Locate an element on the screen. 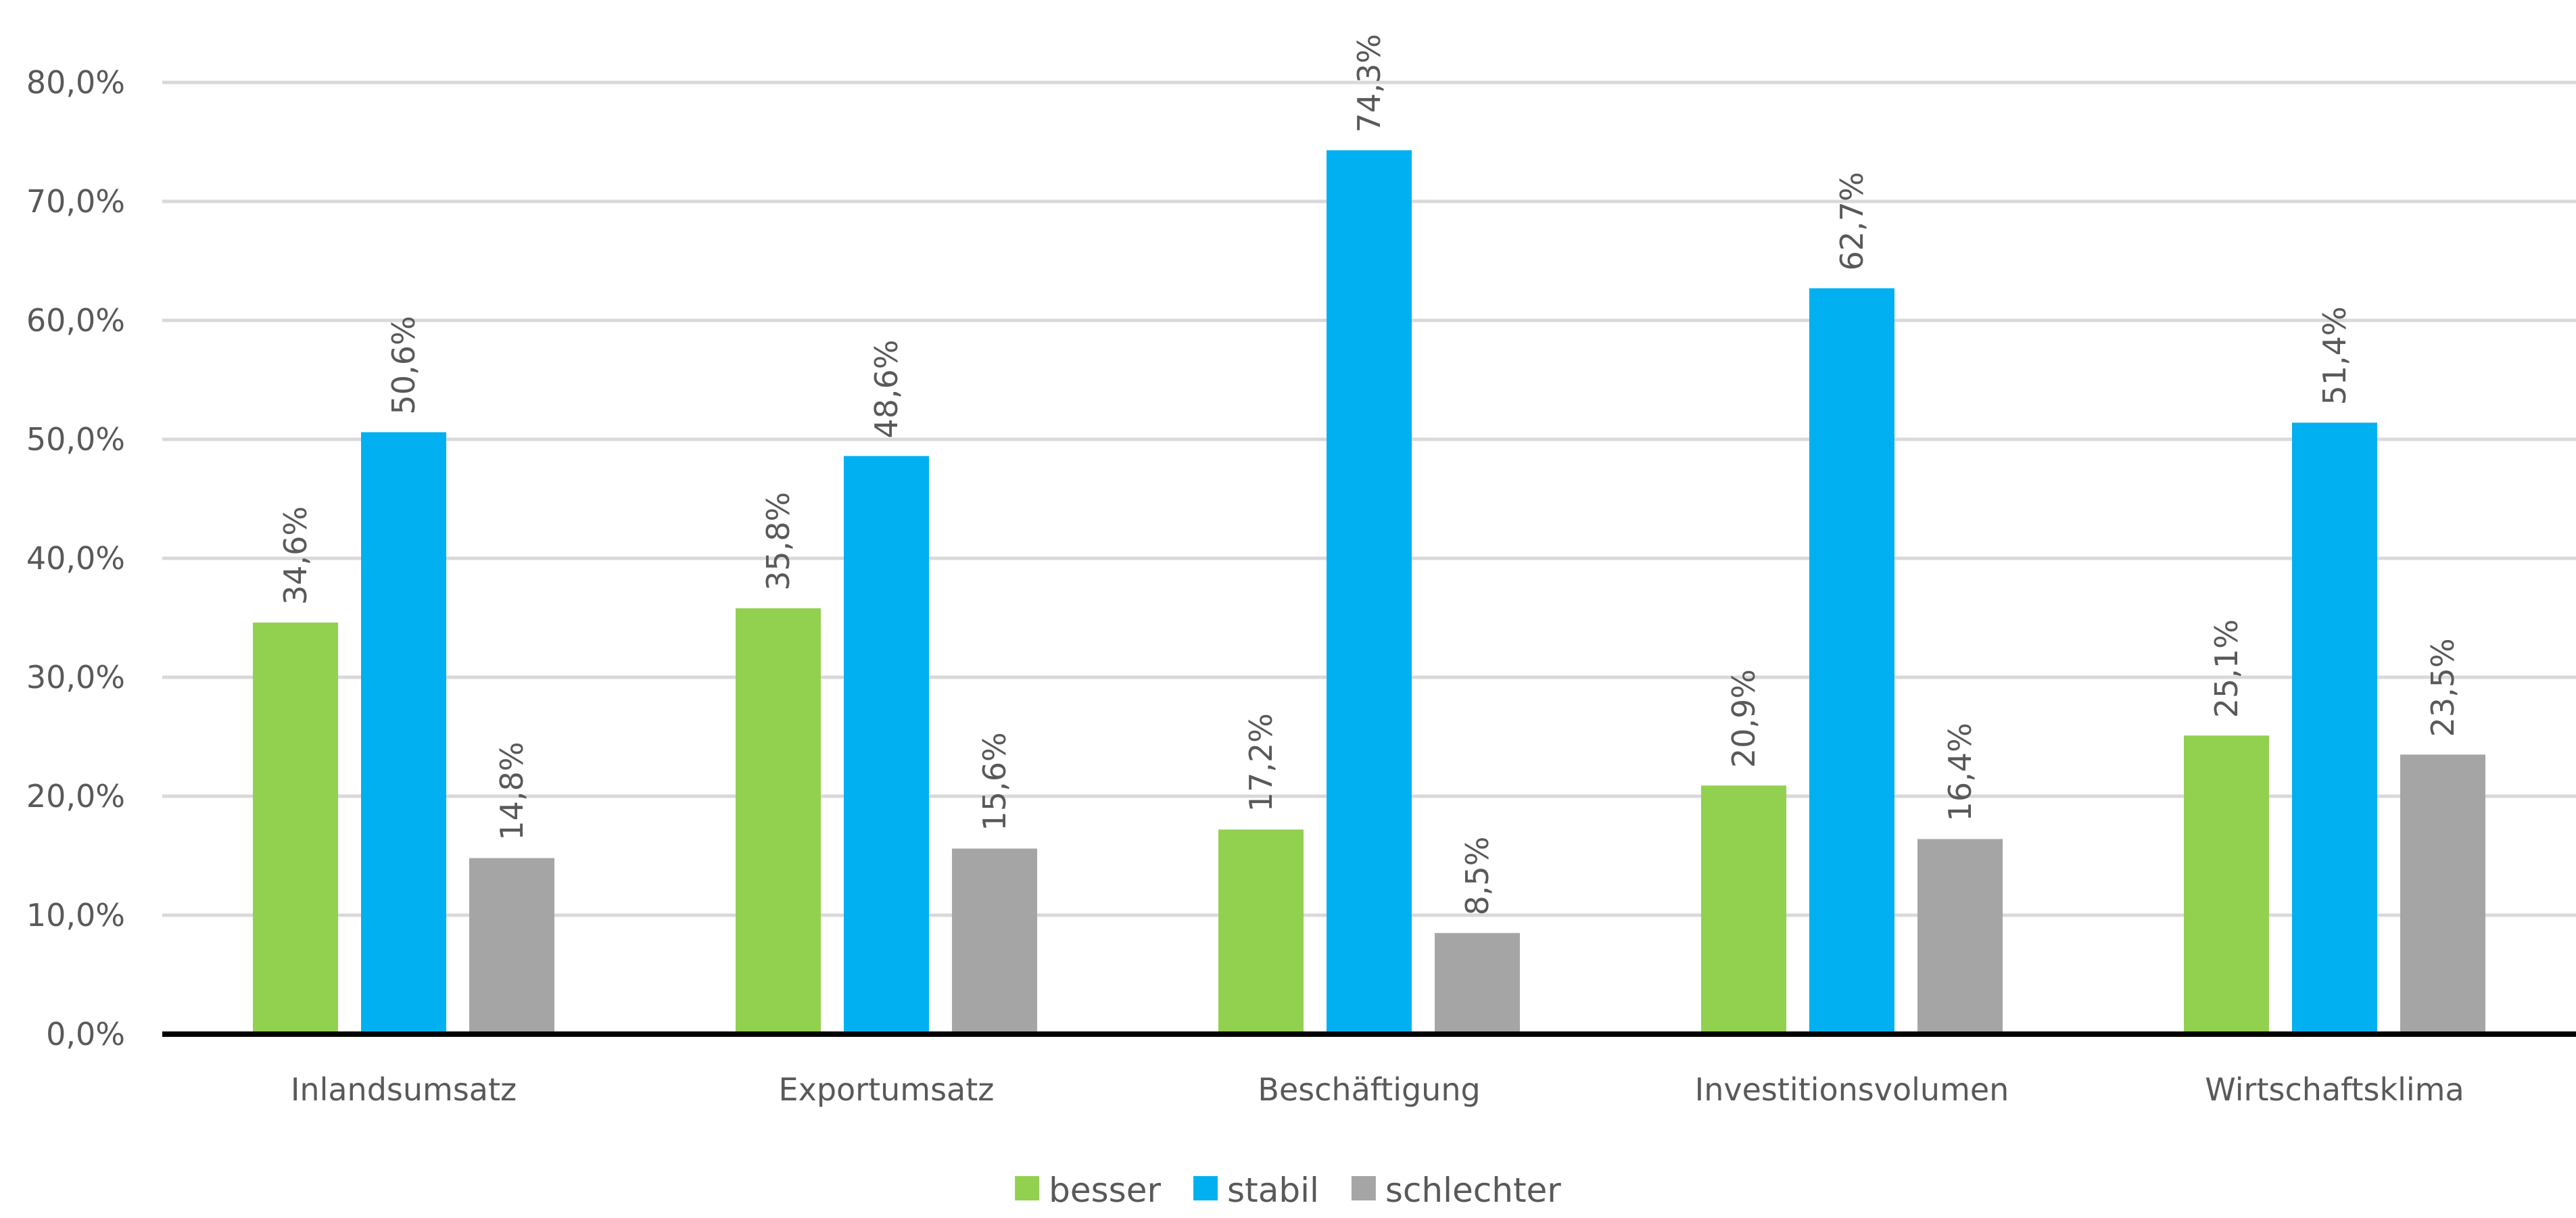 The width and height of the screenshot is (2576, 1218). y-tick-label: 10,0% is located at coordinates (75, 915).